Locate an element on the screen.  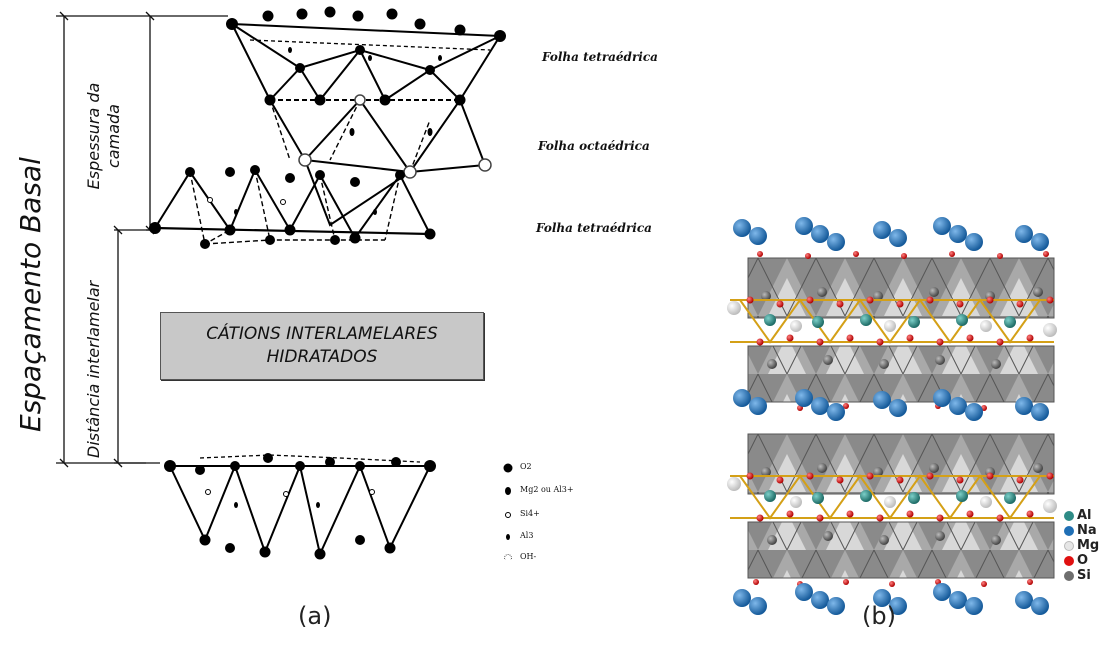
legend-b-na: Na is located at coordinates (1081, 530).